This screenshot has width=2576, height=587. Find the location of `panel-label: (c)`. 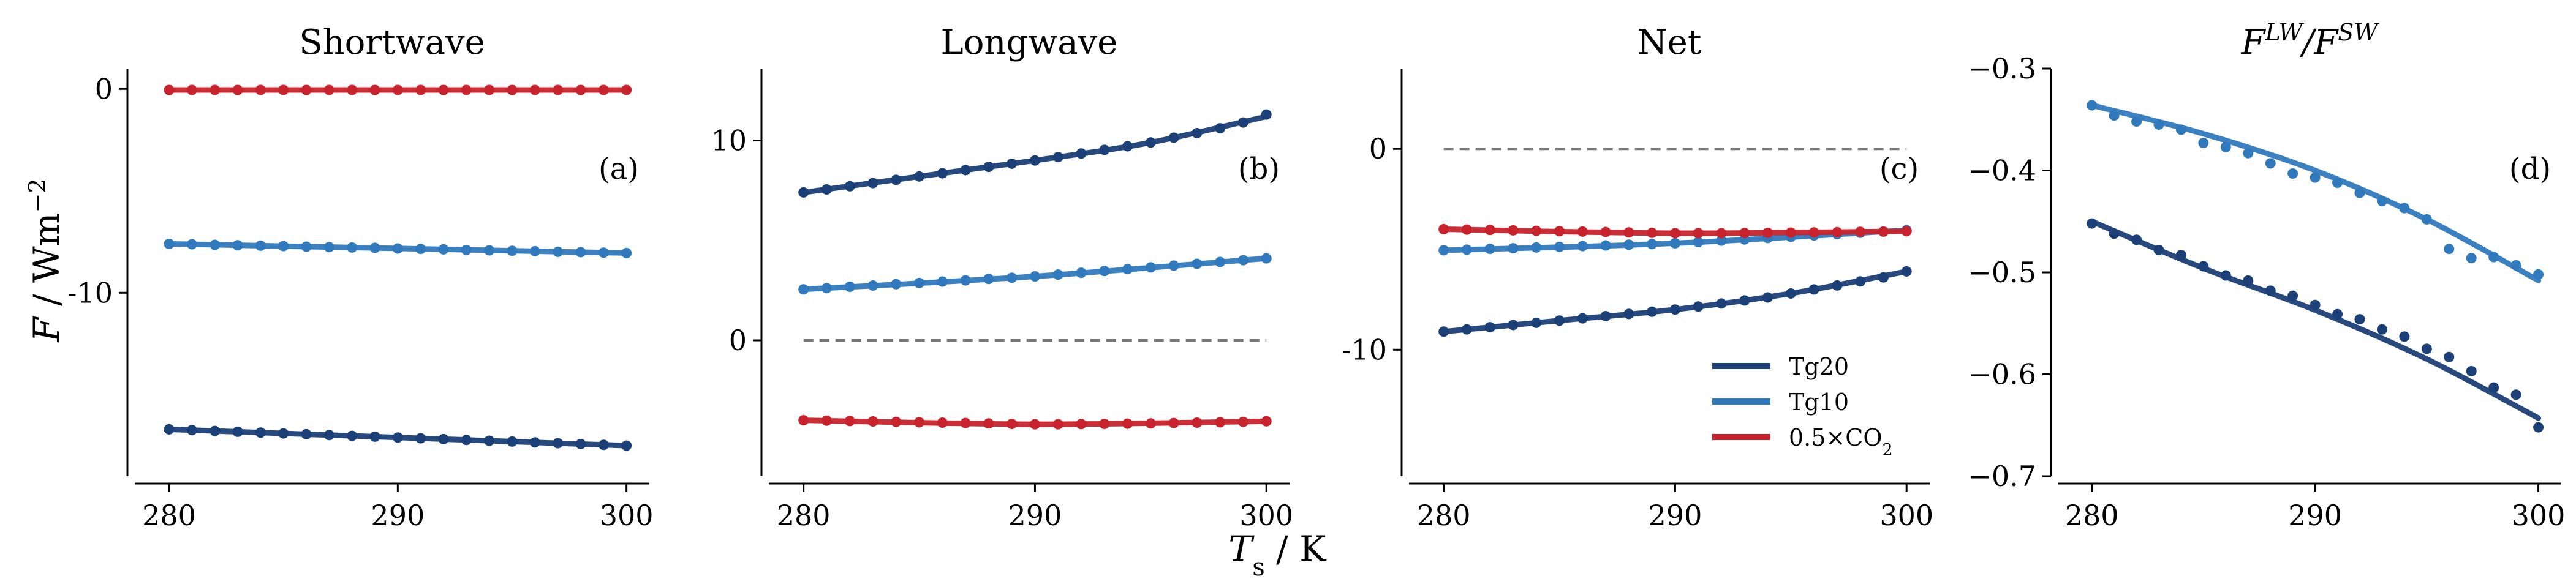

panel-label: (c) is located at coordinates (1899, 169).